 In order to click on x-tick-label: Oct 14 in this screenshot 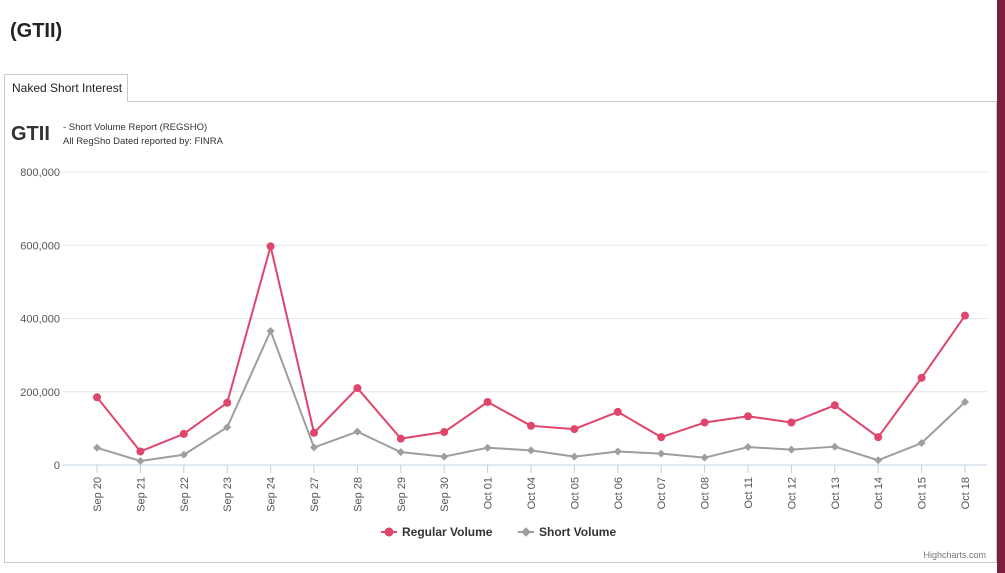, I will do `click(879, 493)`.